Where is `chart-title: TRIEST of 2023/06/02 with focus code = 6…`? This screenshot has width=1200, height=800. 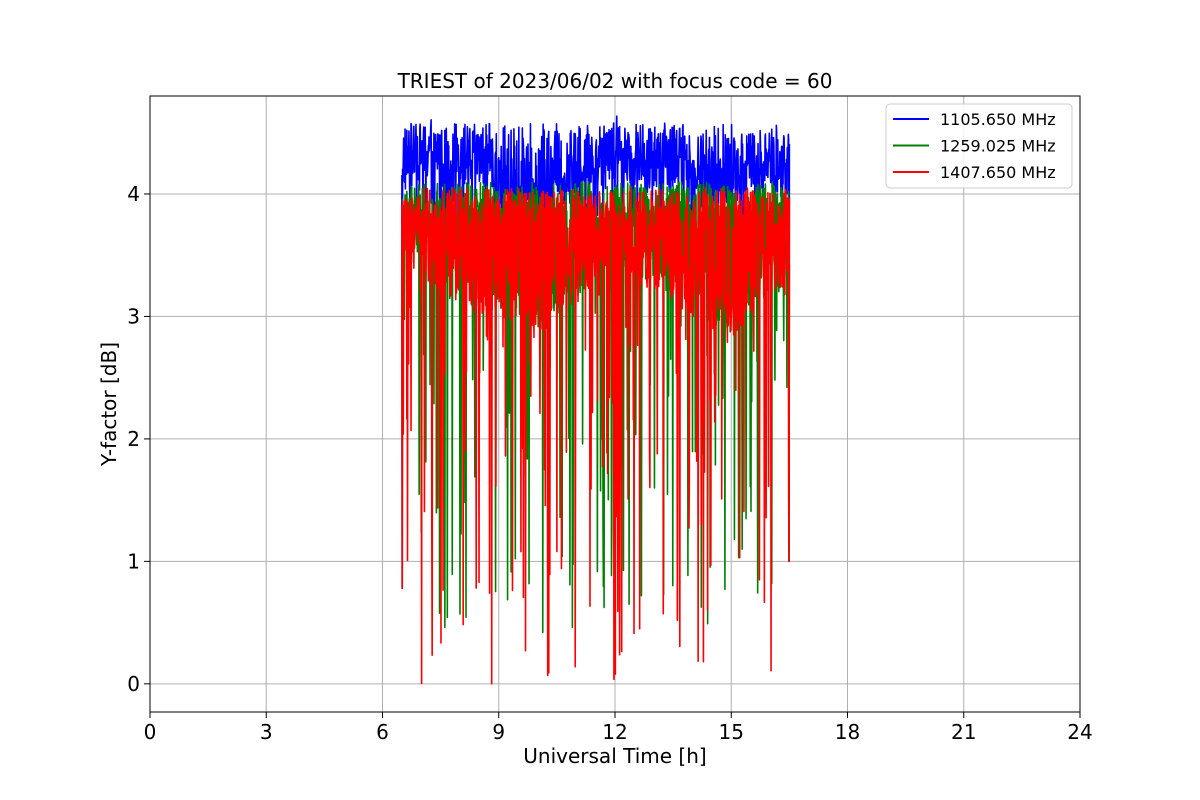
chart-title: TRIEST of 2023/06/02 with focus code = 6… is located at coordinates (615, 81).